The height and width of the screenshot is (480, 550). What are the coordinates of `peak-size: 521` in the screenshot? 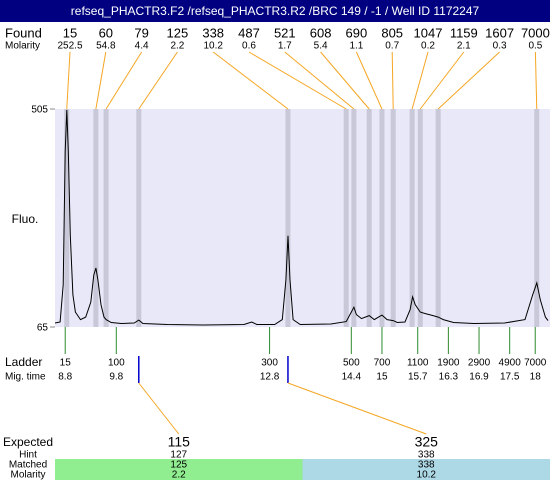 It's located at (285, 32).